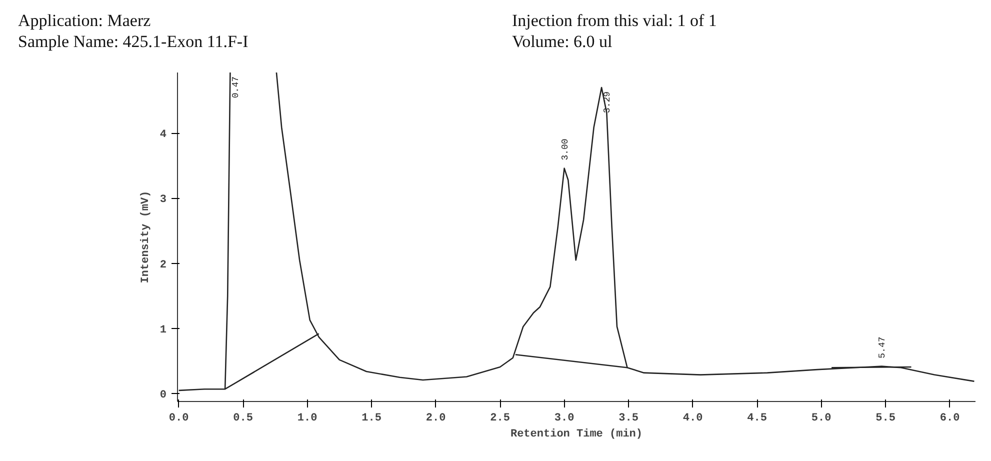 This screenshot has width=991, height=461. Describe the element at coordinates (562, 41) in the screenshot. I see `text: Volume: 6.0 ul` at that location.